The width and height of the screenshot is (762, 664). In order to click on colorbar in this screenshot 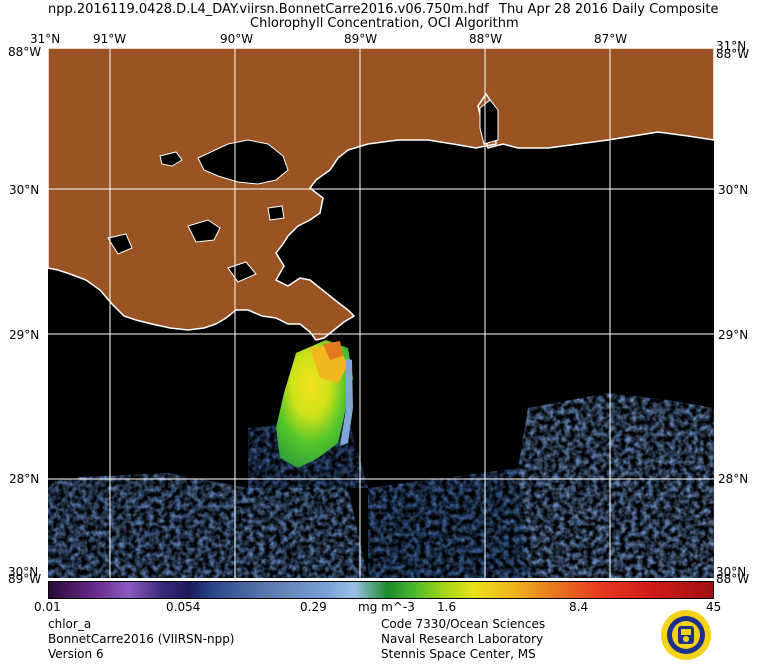, I will do `click(381, 590)`.